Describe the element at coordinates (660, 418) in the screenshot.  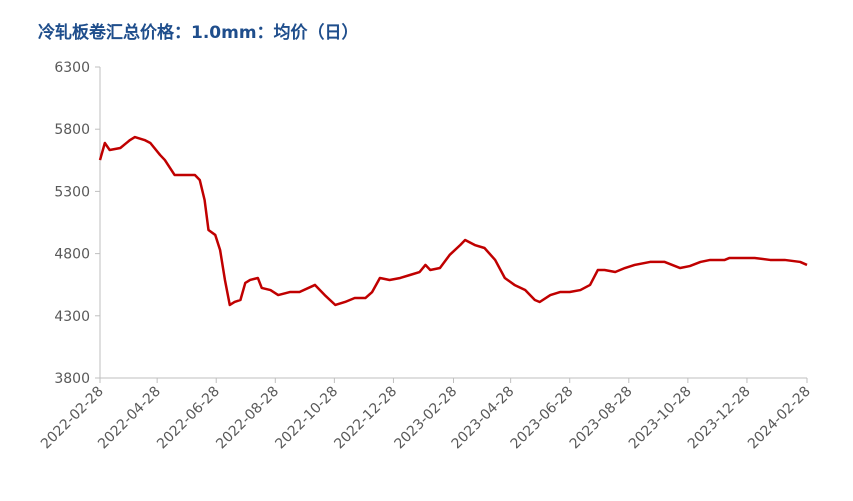
I see `x-tick-label: 2023-10-28` at that location.